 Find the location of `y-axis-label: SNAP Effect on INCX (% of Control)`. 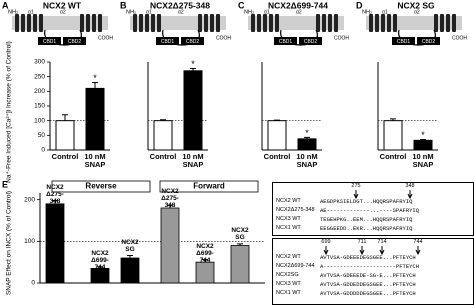

y-axis-label: SNAP Effect on INCX (% of Control) is located at coordinates (9, 243).